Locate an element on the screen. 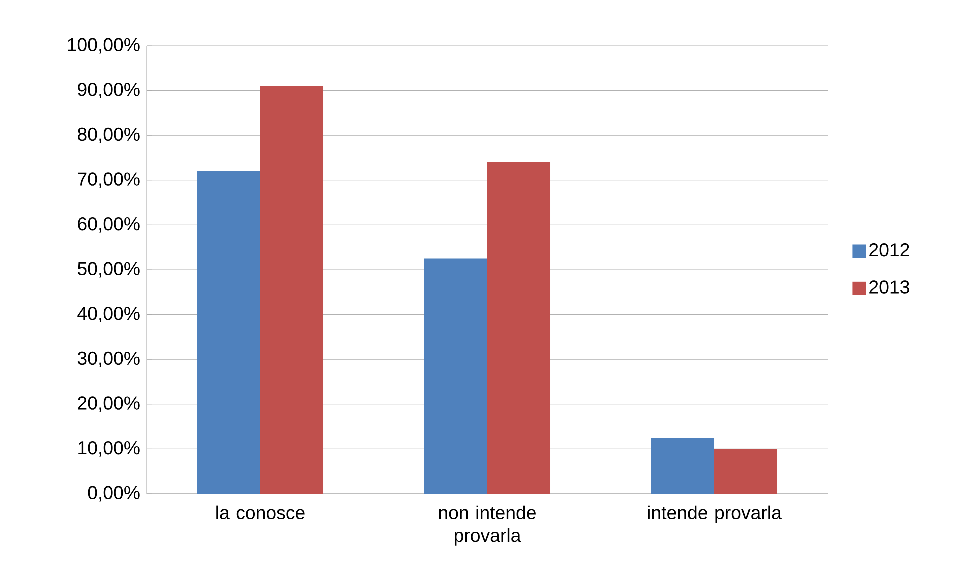 The height and width of the screenshot is (586, 961). y-tick-label: 70,00% is located at coordinates (109, 180).